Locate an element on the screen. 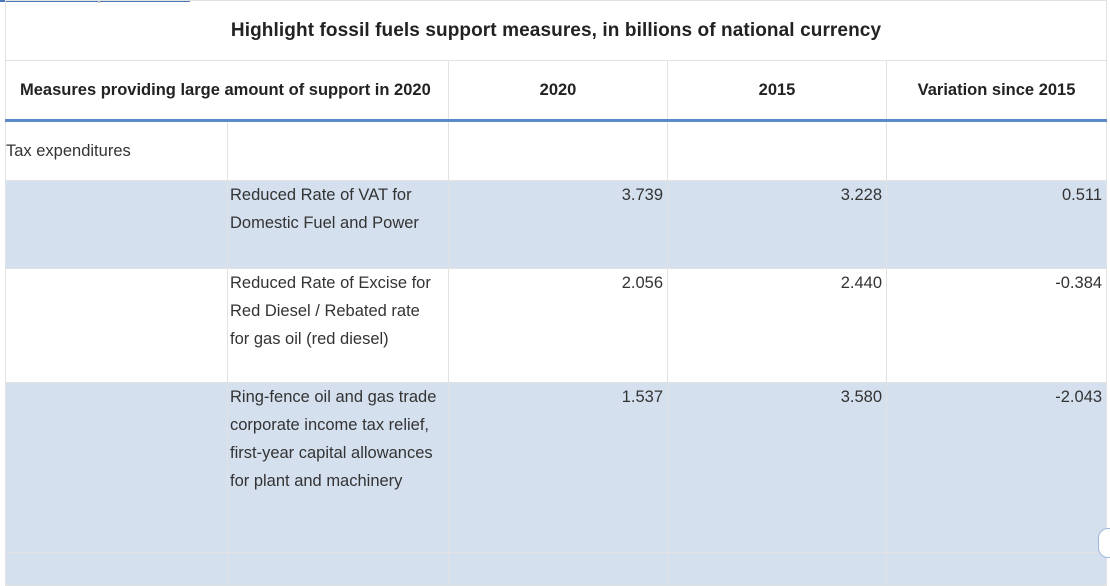 The height and width of the screenshot is (586, 1110). table-row-partial is located at coordinates (556, 569).